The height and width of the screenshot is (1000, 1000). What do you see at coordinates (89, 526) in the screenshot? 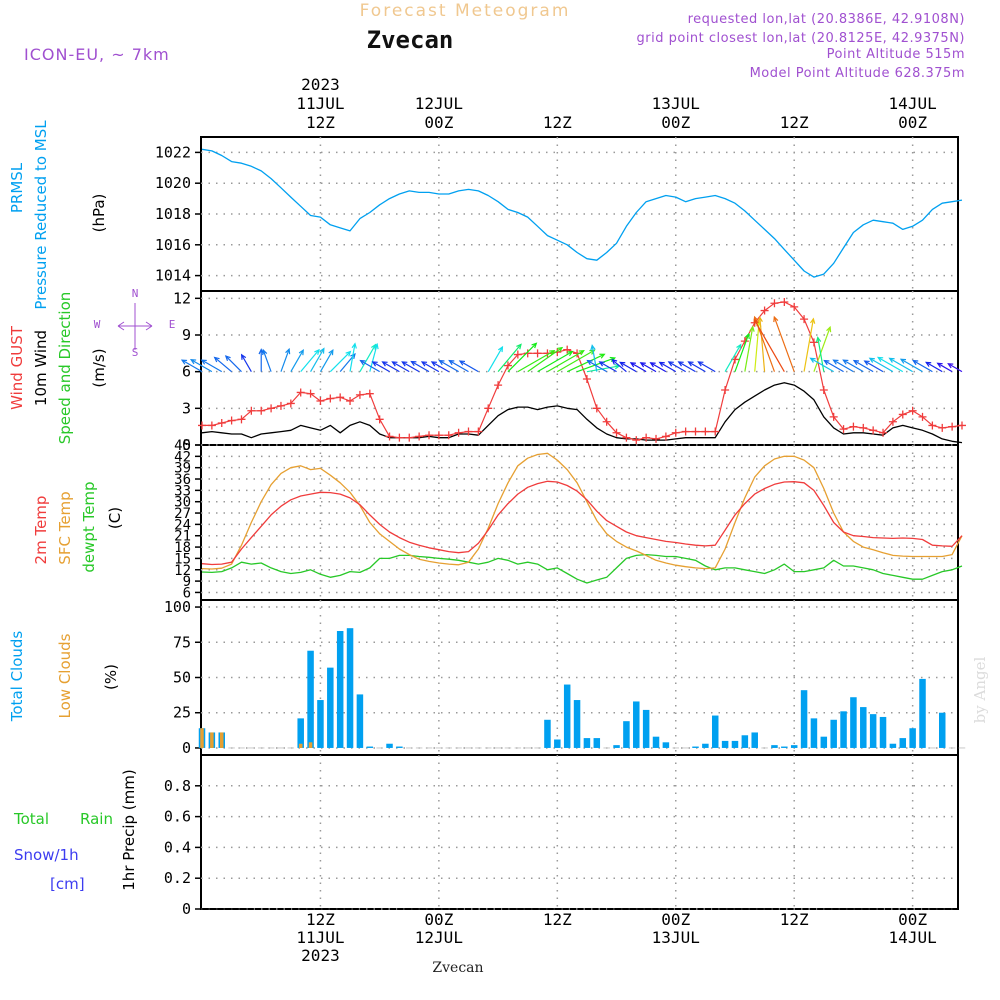
I see `dewpoint-label: dewpt Temp` at bounding box center [89, 526].